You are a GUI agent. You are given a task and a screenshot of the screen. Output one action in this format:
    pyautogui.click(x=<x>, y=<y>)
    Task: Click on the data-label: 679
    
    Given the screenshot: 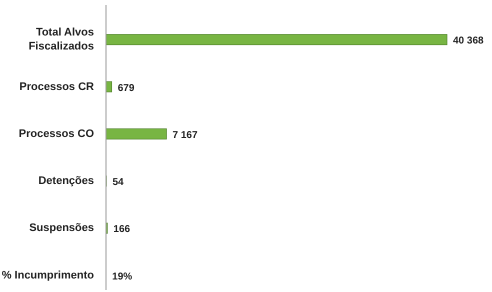 What is the action you would take?
    pyautogui.click(x=126, y=88)
    